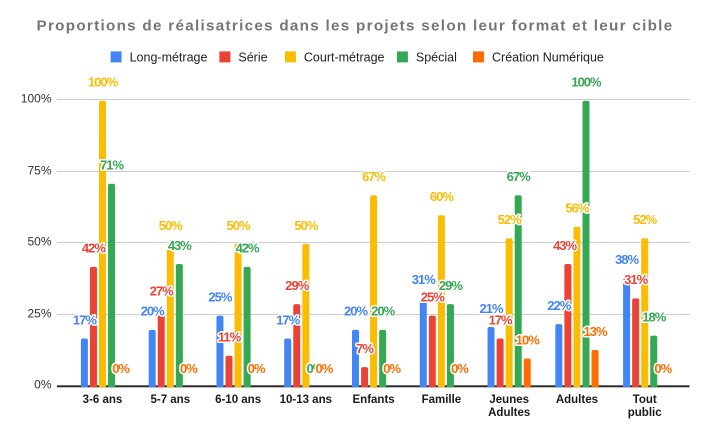  Describe the element at coordinates (230, 336) in the screenshot. I see `svg-text: 11%` at that location.